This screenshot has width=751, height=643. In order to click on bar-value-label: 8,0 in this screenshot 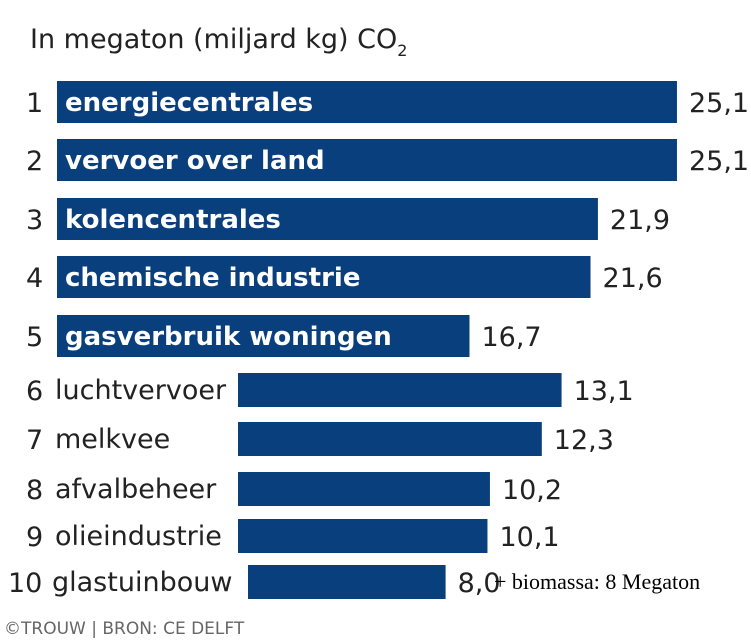, I will do `click(479, 583)`.